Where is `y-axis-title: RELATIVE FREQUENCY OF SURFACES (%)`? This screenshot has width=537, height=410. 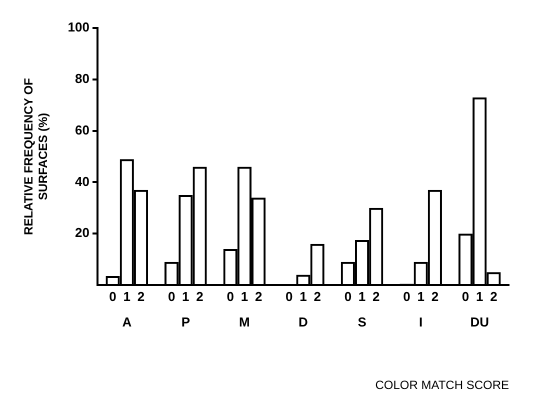
y-axis-title: RELATIVE FREQUENCY OF SURFACES (%) is located at coordinates (36, 156).